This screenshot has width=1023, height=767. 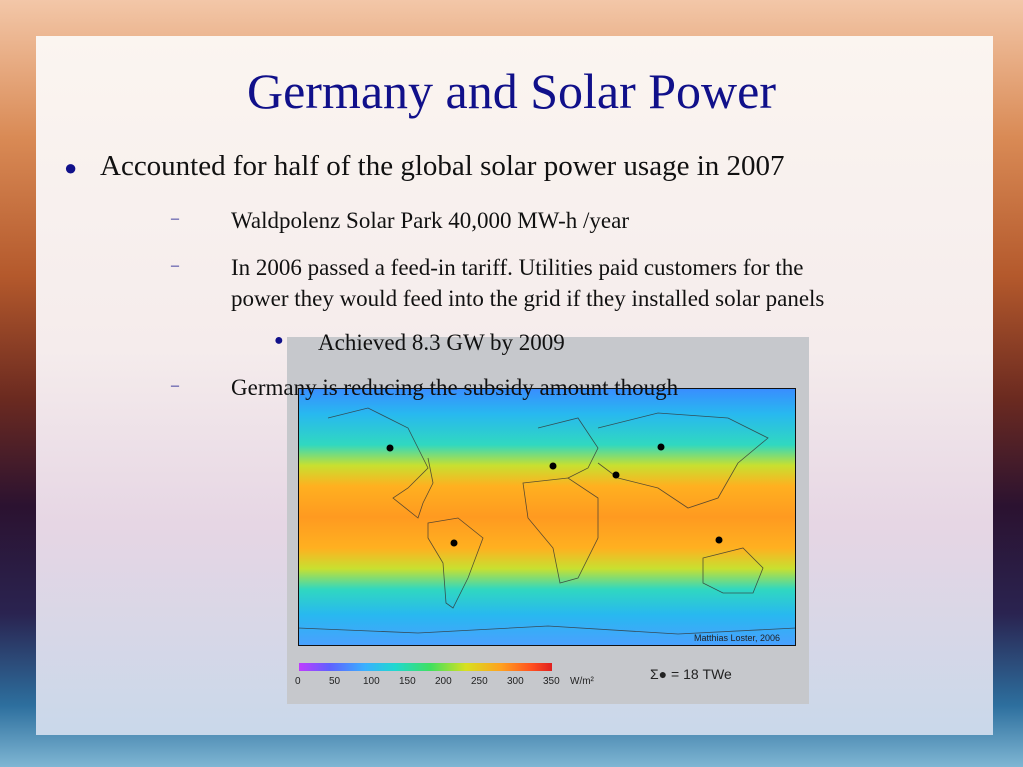 I want to click on unit-label: W/m², so click(x=582, y=681).